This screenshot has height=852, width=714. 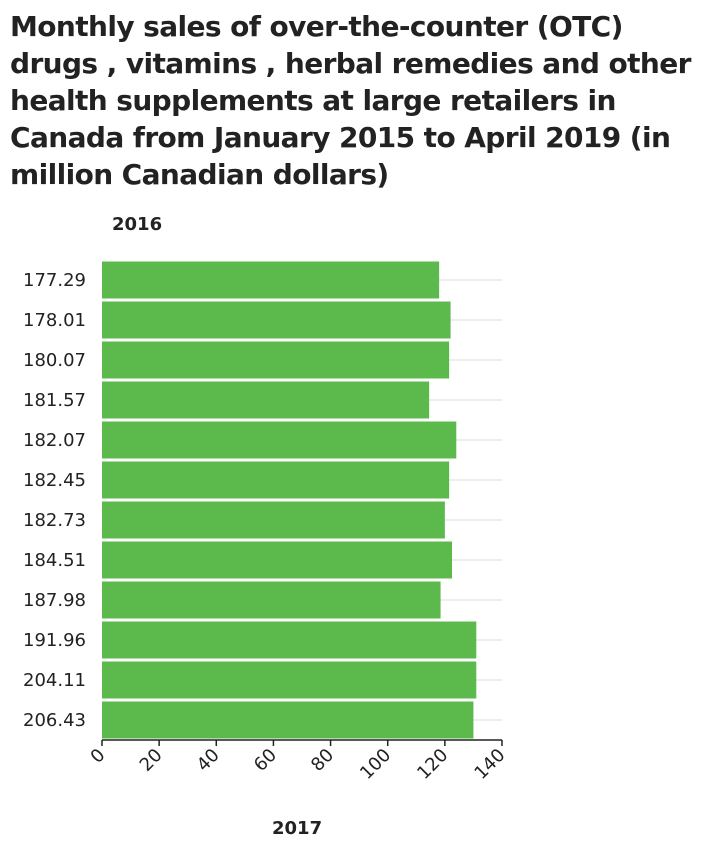 I want to click on x-tick-label: 80, so click(x=322, y=760).